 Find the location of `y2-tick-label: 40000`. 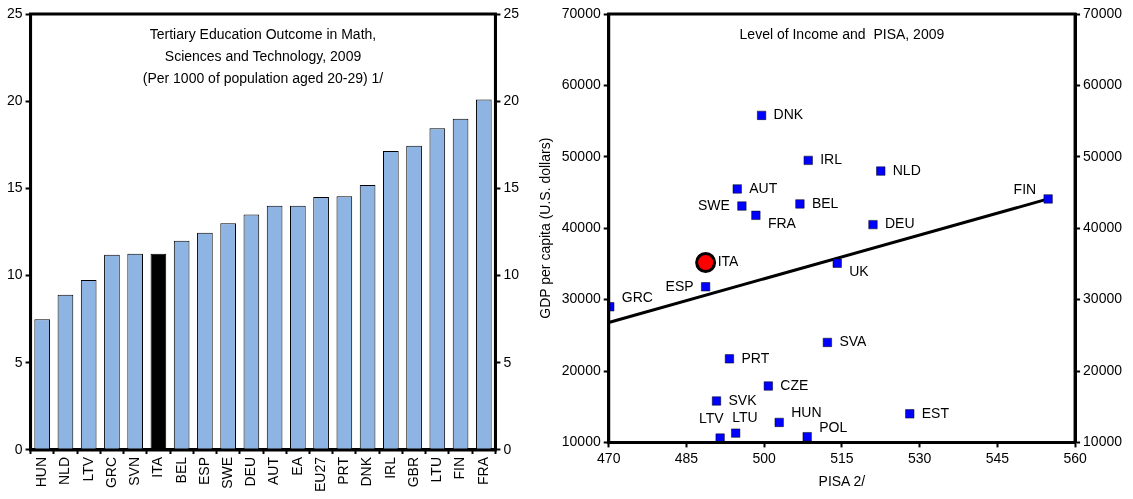

y2-tick-label: 40000 is located at coordinates (1103, 227).